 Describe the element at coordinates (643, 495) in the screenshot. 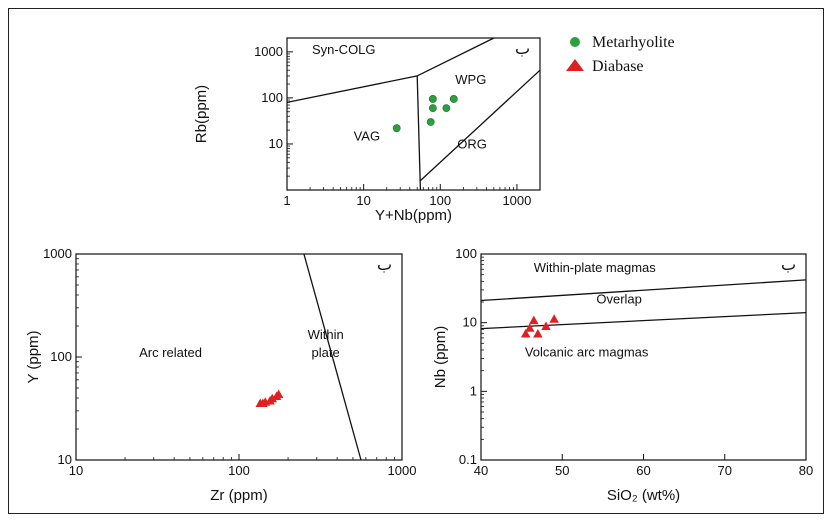

I see `x-axis-label: SiO₂ (wt%)` at that location.